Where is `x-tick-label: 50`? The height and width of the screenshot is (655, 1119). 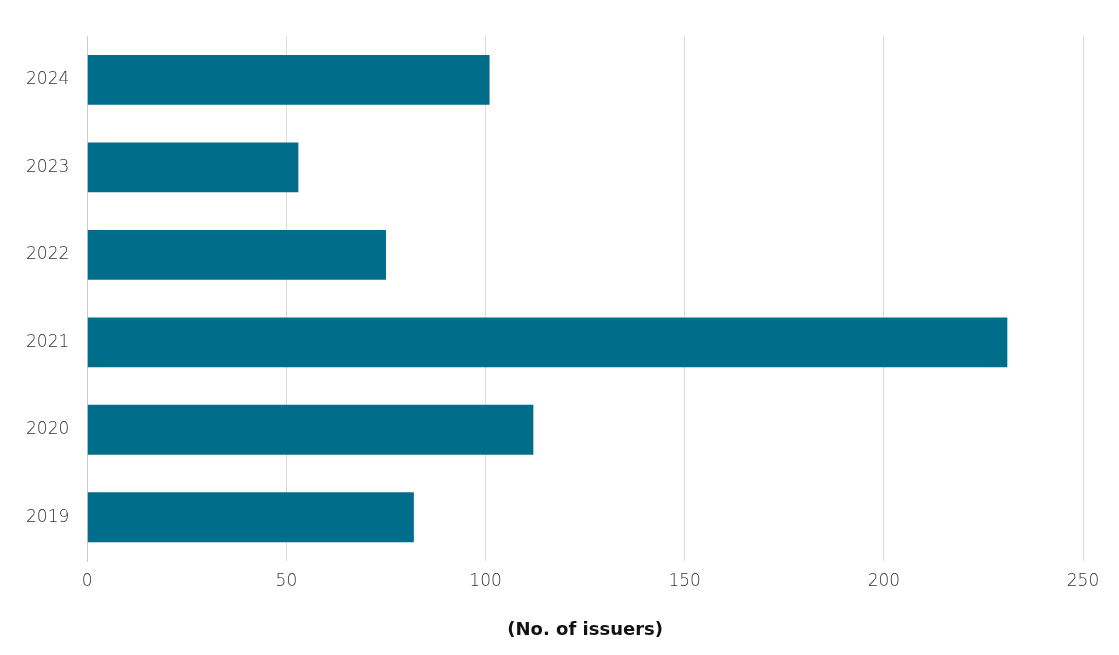 x-tick-label: 50 is located at coordinates (286, 579).